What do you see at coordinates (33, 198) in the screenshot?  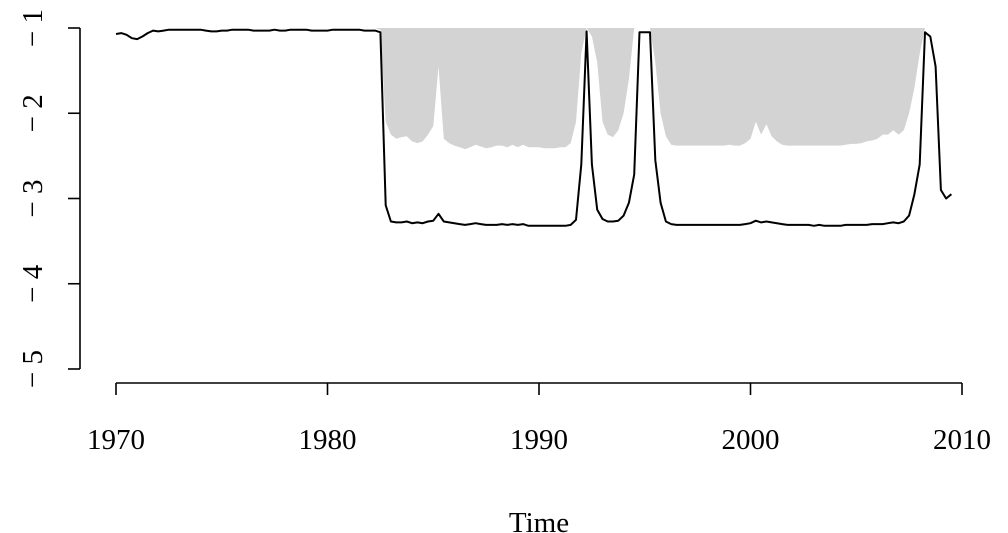 I see `y-tick-label: − 3` at bounding box center [33, 198].